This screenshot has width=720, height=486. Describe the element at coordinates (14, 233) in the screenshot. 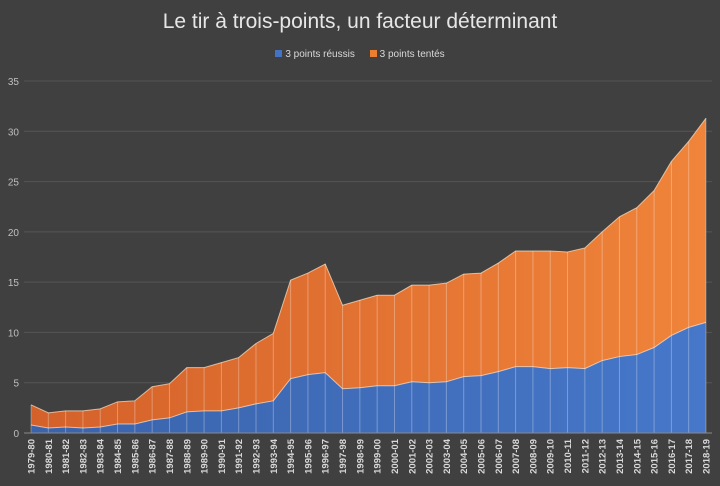

I see `y-tick-label: 20` at that location.